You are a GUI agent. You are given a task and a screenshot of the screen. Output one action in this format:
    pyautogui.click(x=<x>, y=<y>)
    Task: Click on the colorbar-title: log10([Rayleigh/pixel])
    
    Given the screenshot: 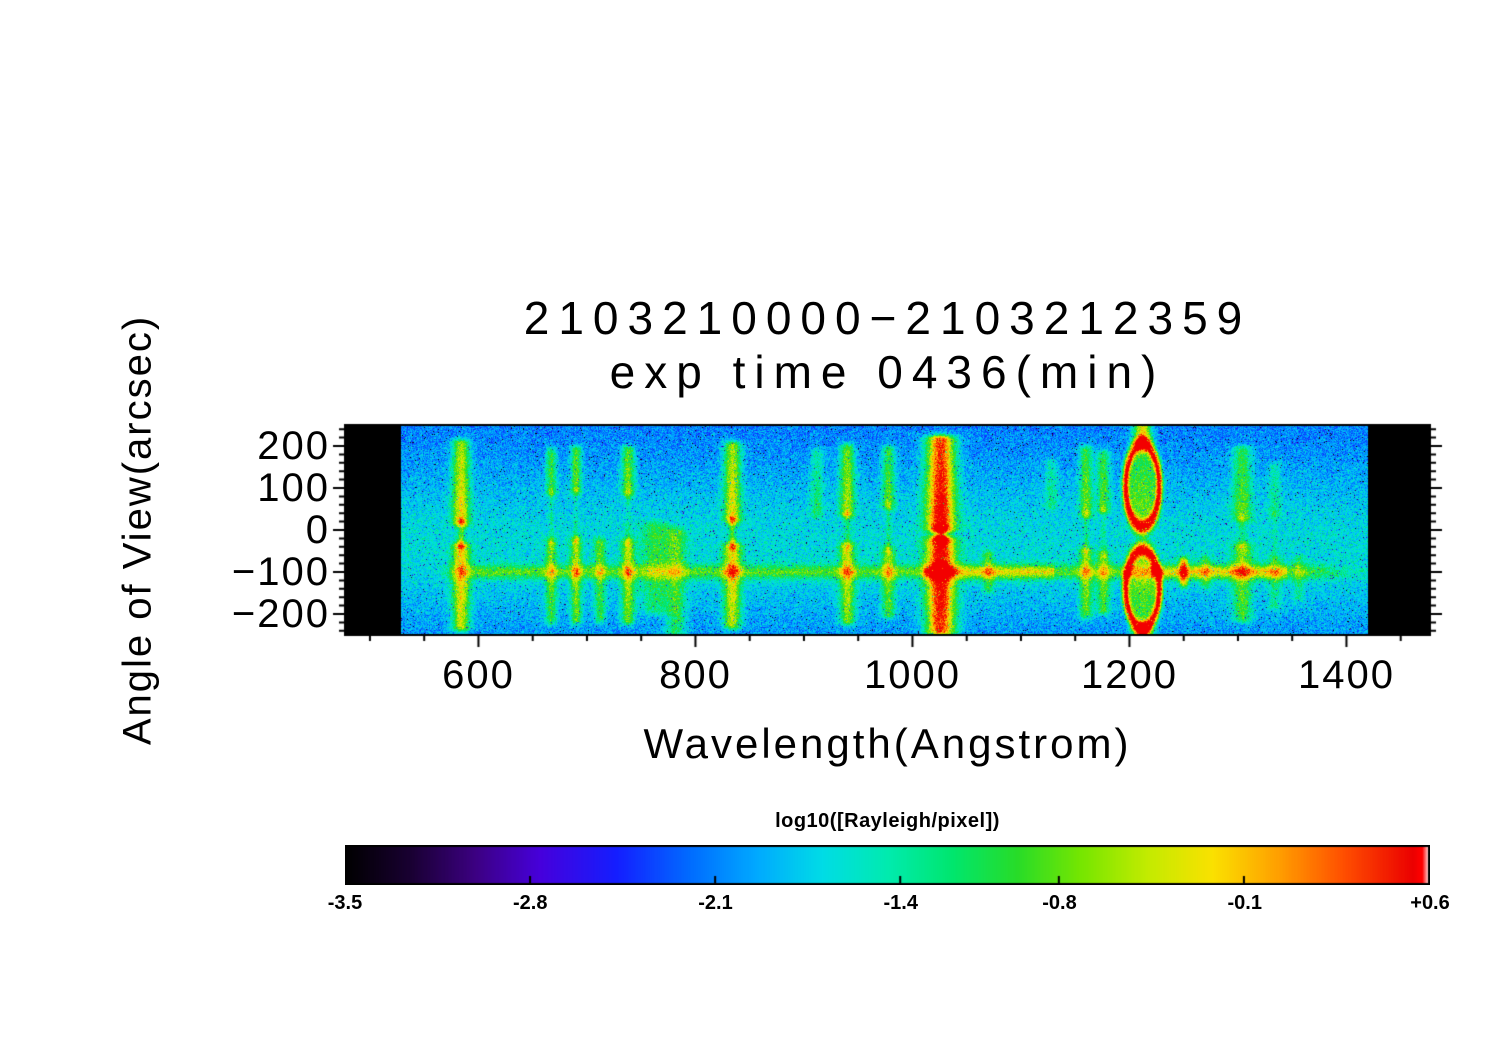 What is the action you would take?
    pyautogui.click(x=887, y=821)
    